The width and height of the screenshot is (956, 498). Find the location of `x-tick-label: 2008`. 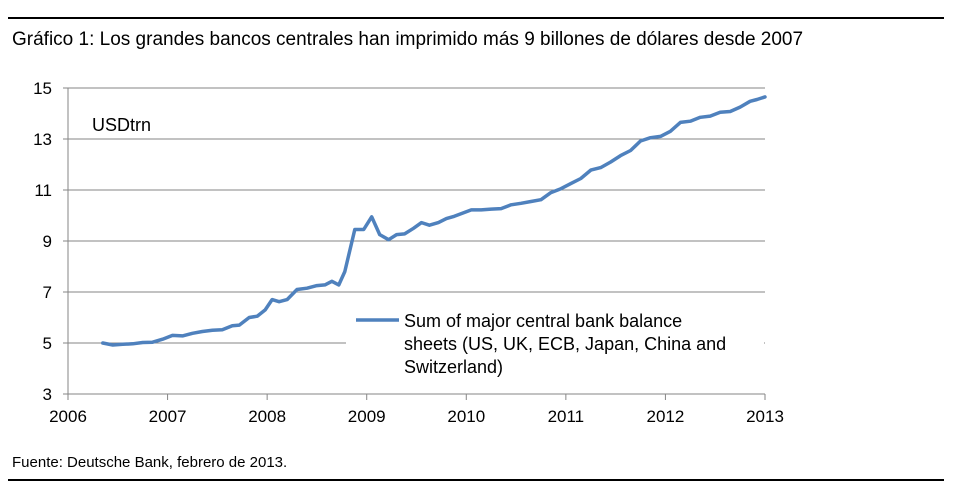

x-tick-label: 2008 is located at coordinates (267, 416).